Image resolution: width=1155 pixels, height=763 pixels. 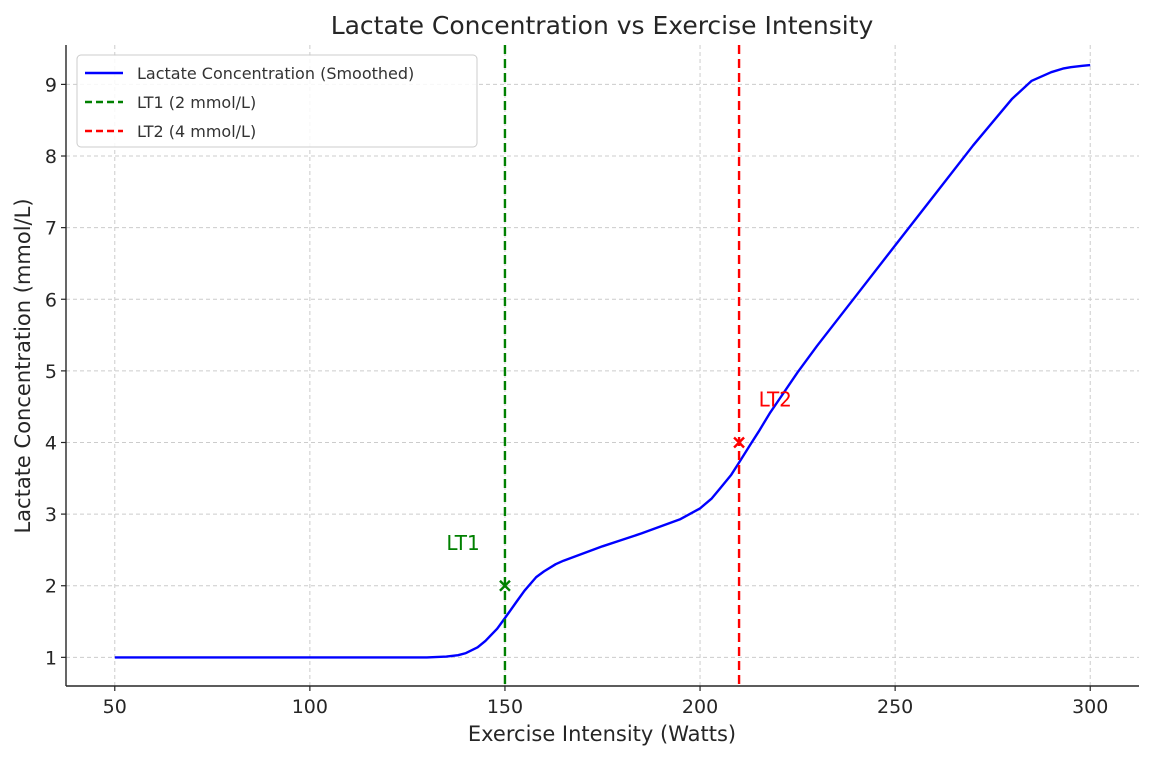 What do you see at coordinates (602, 734) in the screenshot?
I see `x-axis-label: Exercise Intensity (Watts)` at bounding box center [602, 734].